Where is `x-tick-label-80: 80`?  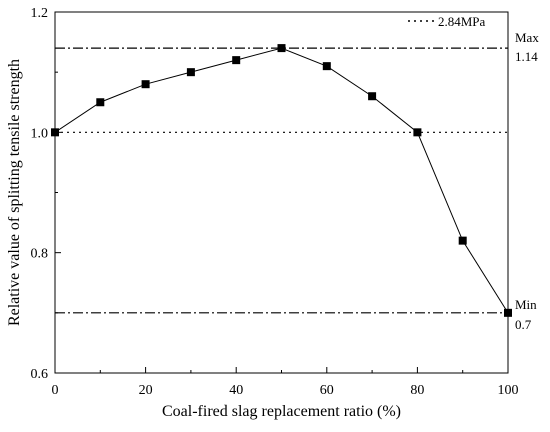 x-tick-label-80: 80 is located at coordinates (417, 390).